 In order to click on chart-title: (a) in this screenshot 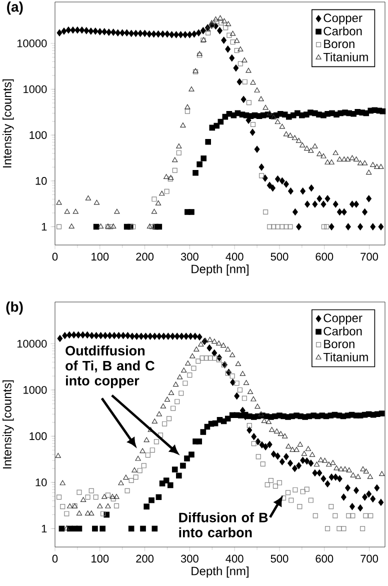, I will do `click(15, 8)`.